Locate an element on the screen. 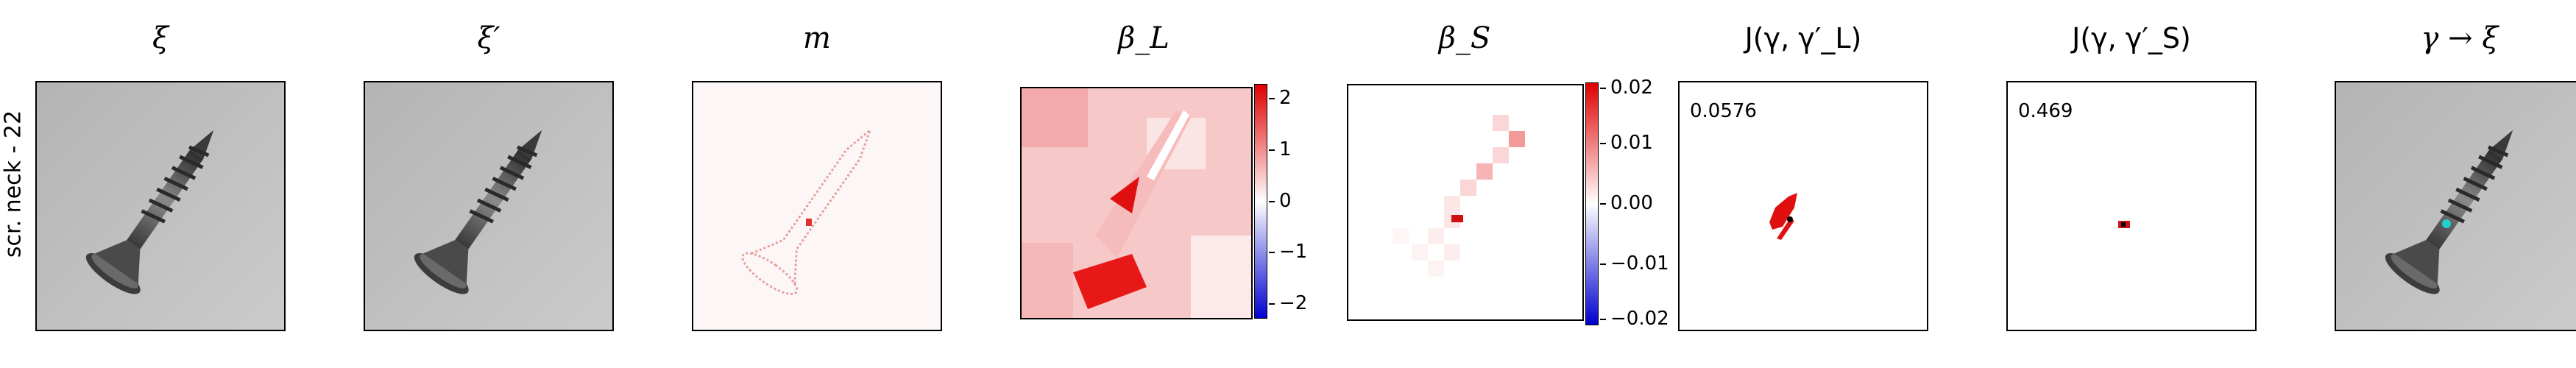 This screenshot has height=368, width=2576. overlay-image is located at coordinates (2455, 206).